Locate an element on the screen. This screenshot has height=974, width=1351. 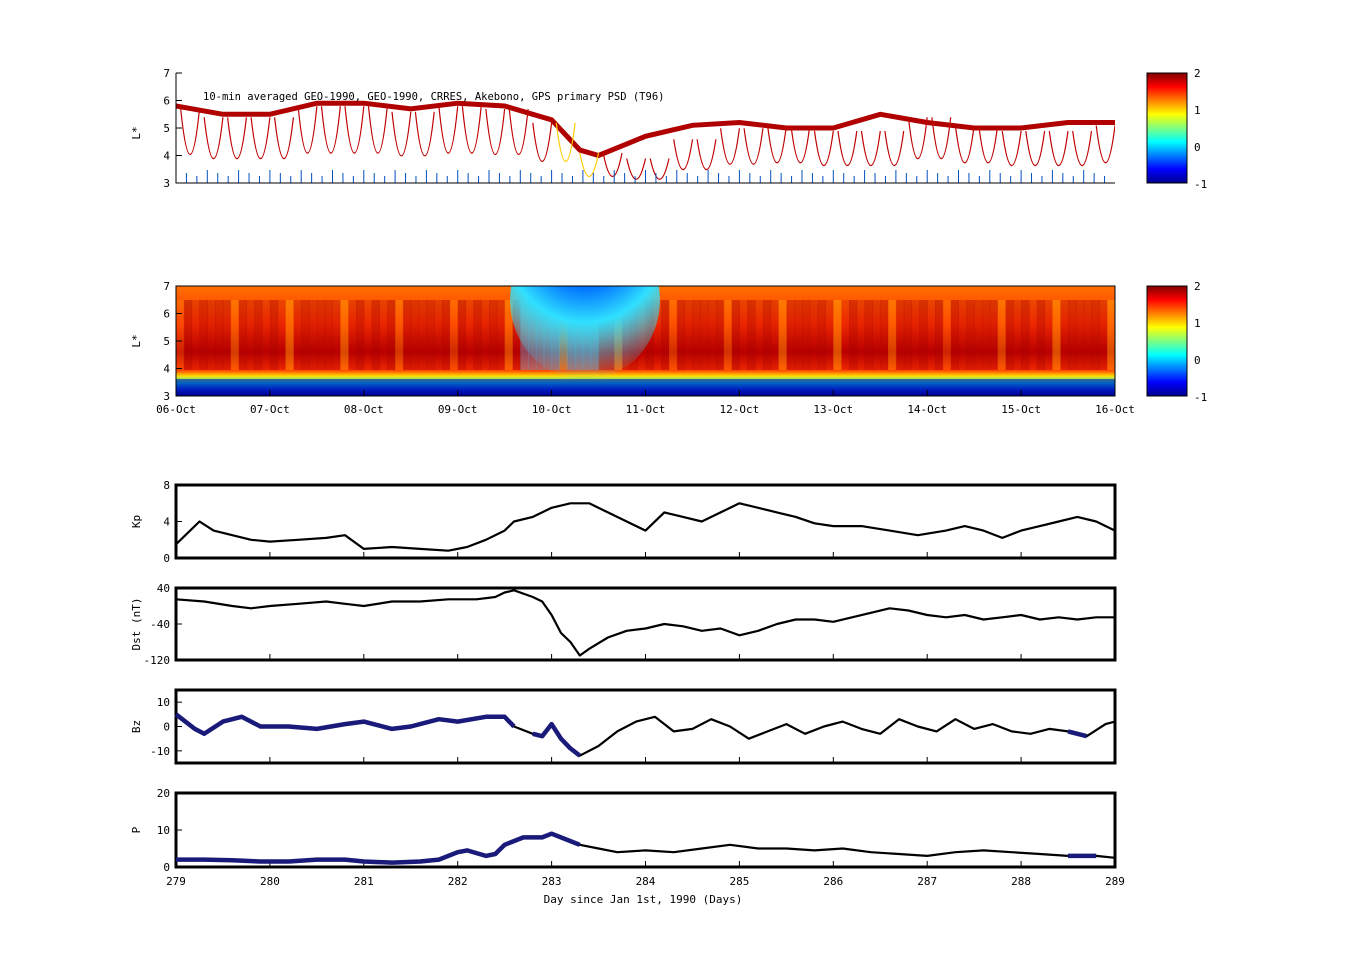
cbar2-tick-2: 2 is located at coordinates (1197, 286).